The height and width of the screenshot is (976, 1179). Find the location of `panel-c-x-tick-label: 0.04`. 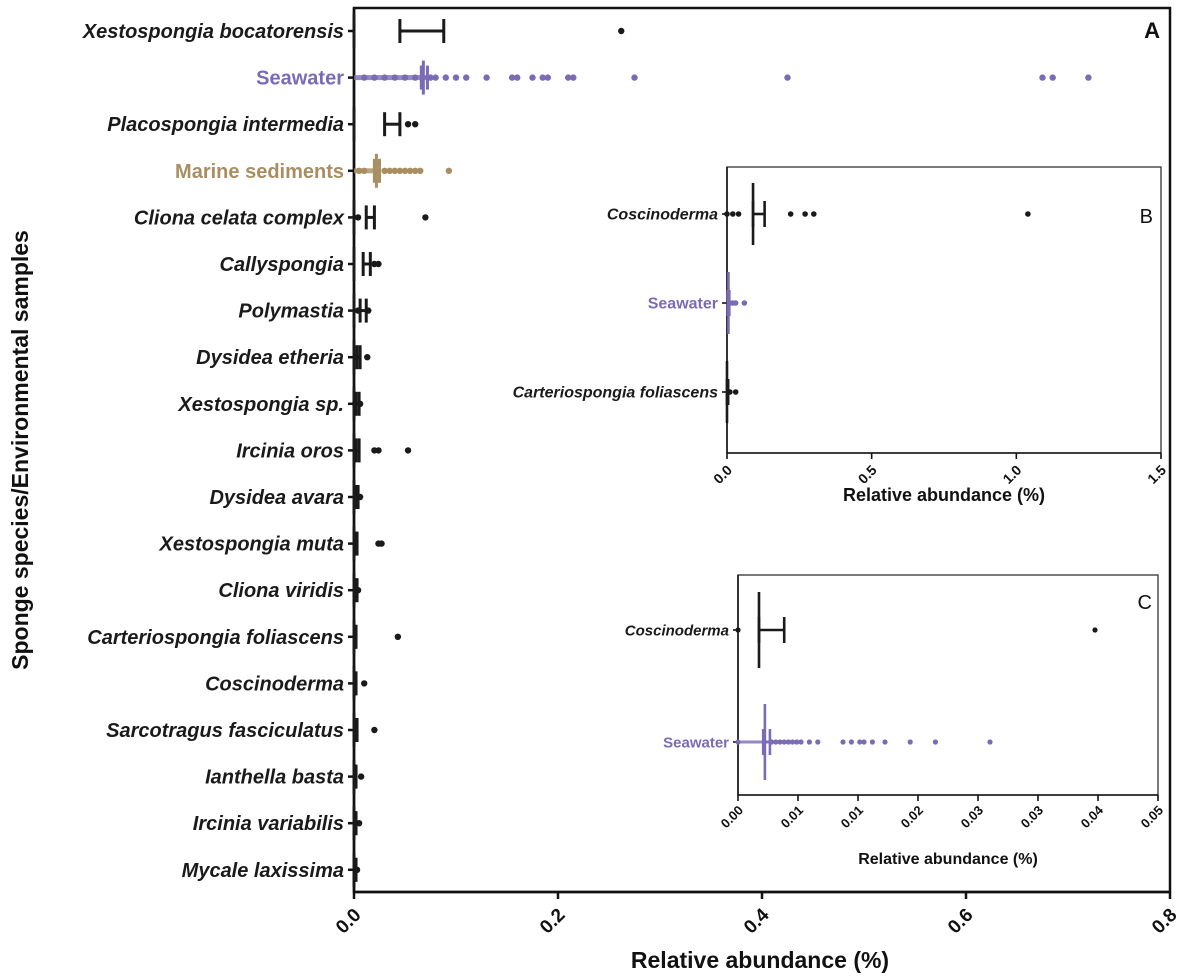

panel-c-x-tick-label: 0.04 is located at coordinates (1092, 816).